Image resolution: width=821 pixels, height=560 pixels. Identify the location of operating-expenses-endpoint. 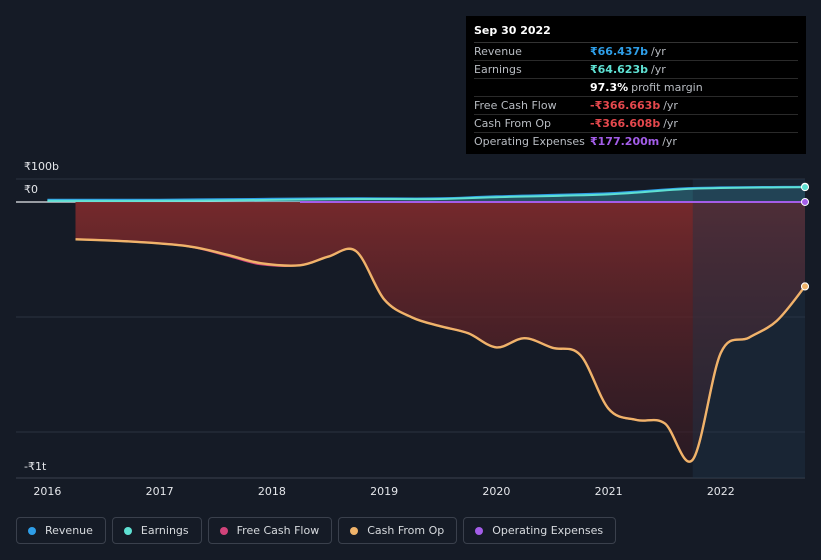
(805, 201).